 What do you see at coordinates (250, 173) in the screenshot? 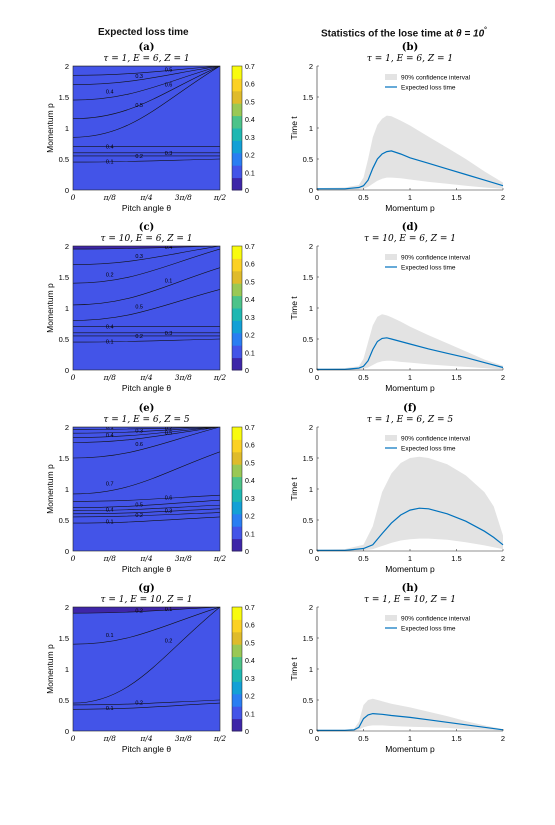
I see `colorbar-tick-label: 0.1` at bounding box center [250, 173].